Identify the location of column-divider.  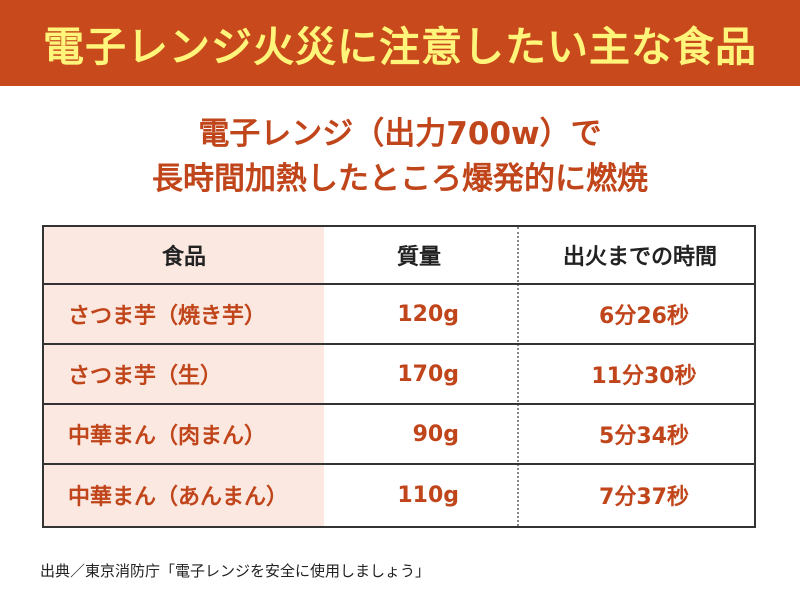
(518, 376).